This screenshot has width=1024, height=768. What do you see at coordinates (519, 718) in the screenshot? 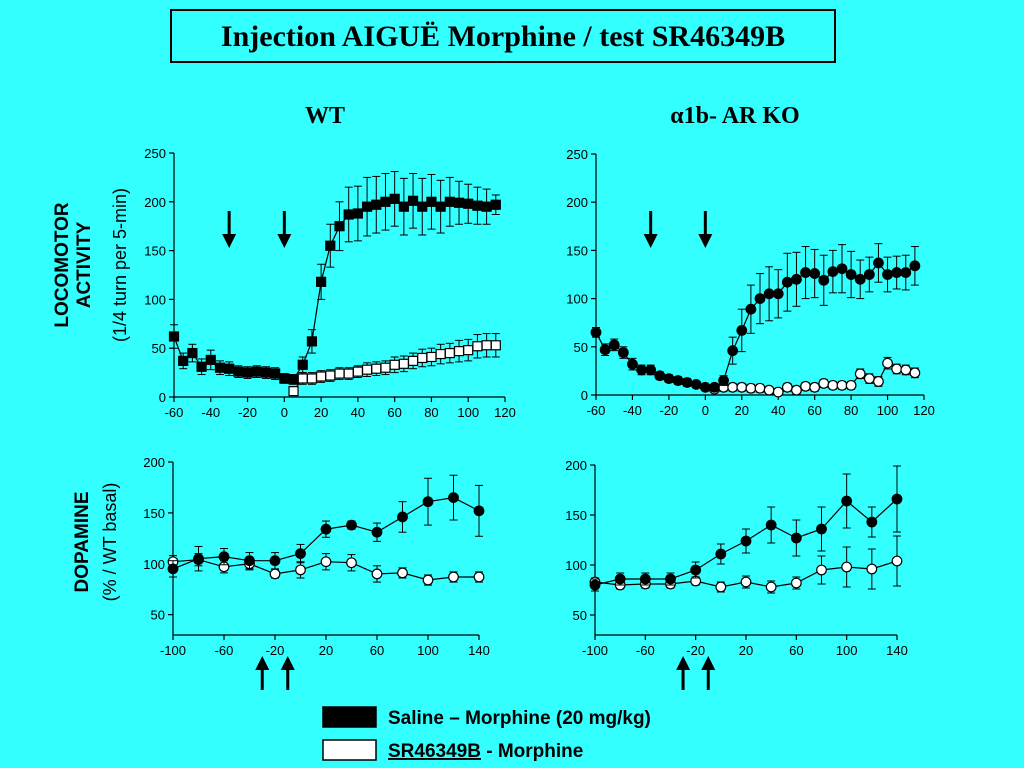
I see `legend-label-saline: Saline – Morphine (20 mg/kg)` at bounding box center [519, 718].